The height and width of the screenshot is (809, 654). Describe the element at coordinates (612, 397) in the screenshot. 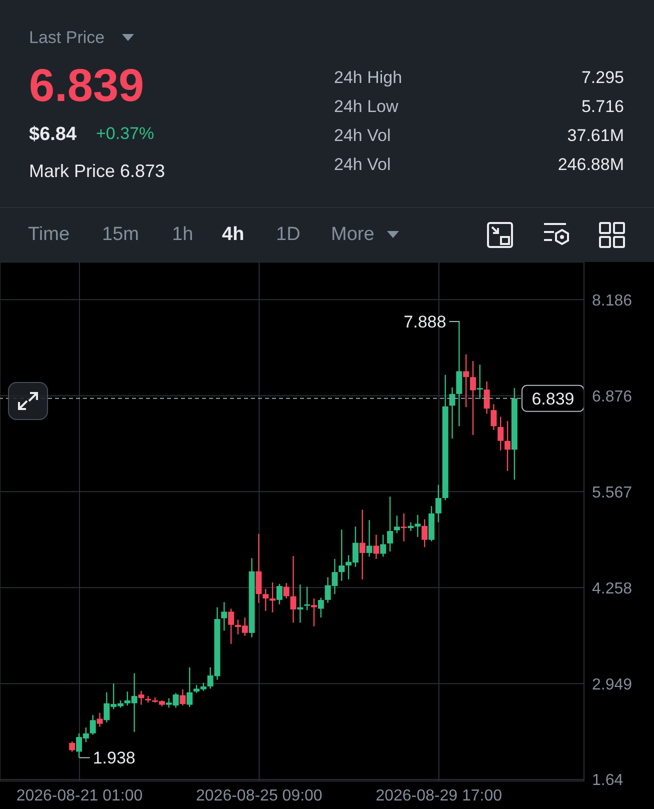

I see `y-tick-label: 6.876` at that location.